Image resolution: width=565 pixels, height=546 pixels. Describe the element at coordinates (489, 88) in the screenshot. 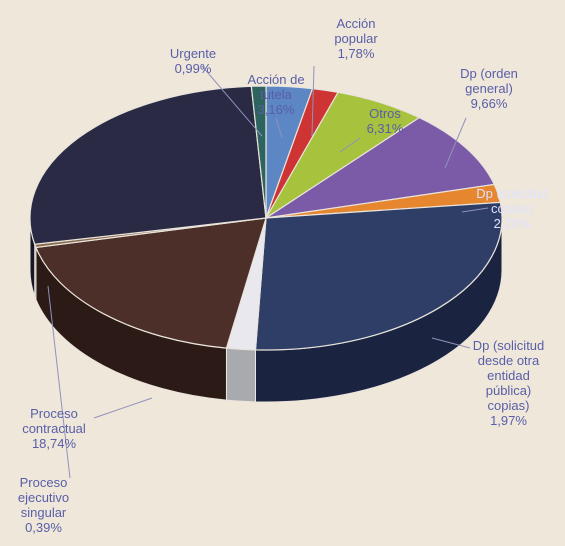

I see `slice-label-dp-orden-general: Dp (orden general) 9,66%` at that location.